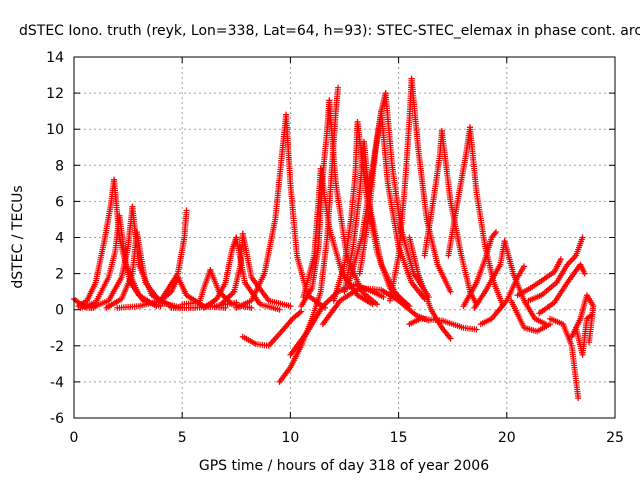 This screenshot has width=640, height=480. Describe the element at coordinates (59, 311) in the screenshot. I see `y-tick-label: 0` at that location.